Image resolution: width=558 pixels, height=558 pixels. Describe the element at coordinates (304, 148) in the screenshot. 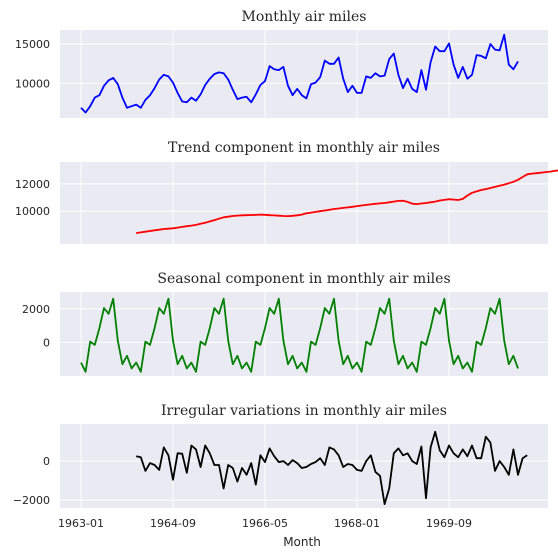

I see `chart-title: Trend component in monthly air miles` at that location.